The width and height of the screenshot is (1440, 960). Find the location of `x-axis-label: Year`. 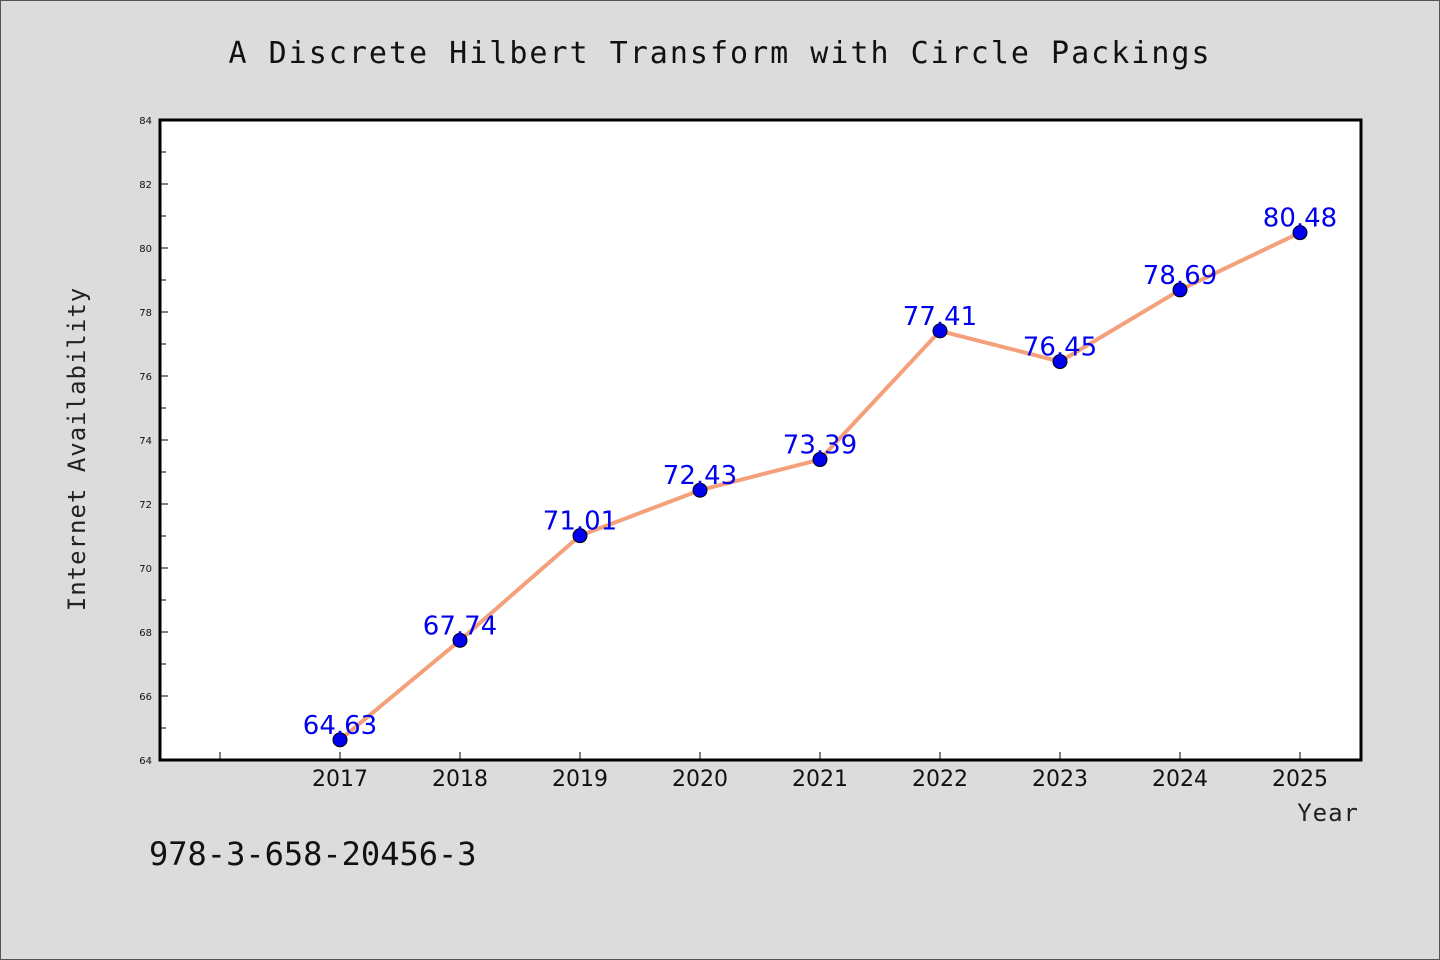

x-axis-label: Year is located at coordinates (1328, 813).